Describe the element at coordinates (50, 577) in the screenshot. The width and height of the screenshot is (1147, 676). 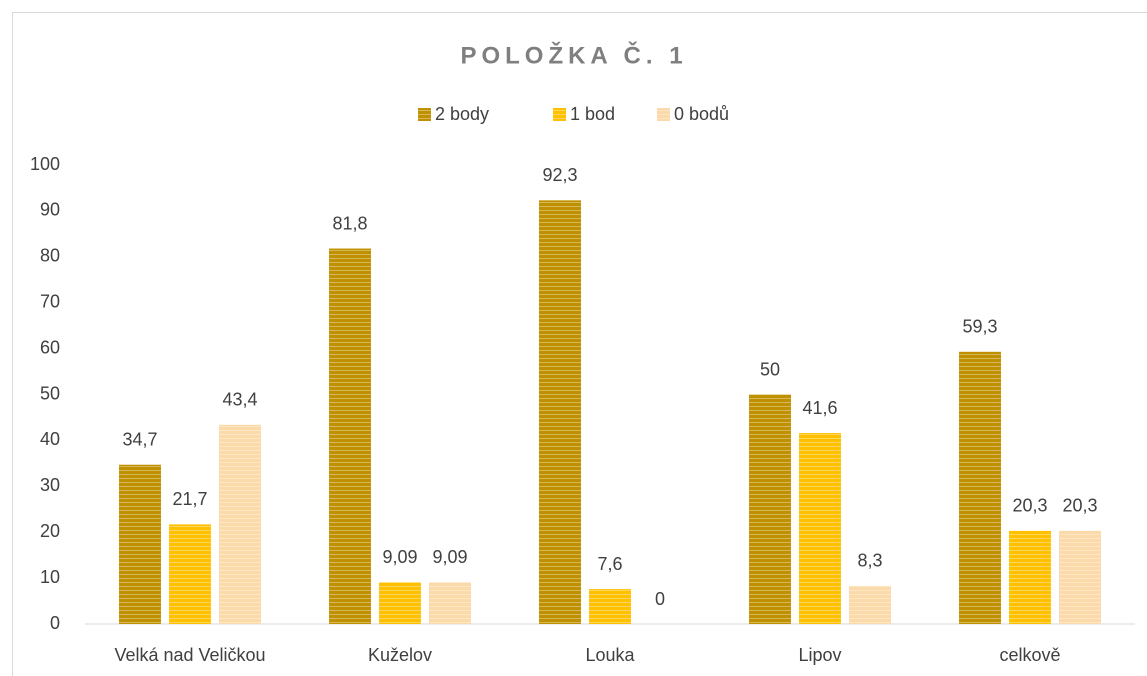
I see `y-tick-label: 10` at that location.